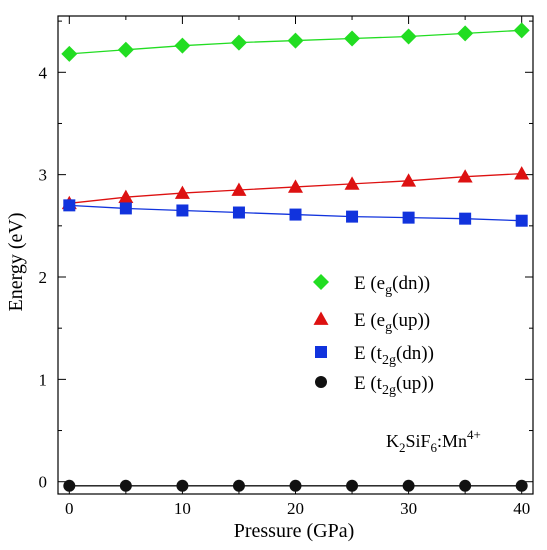 Image resolution: width=547 pixels, height=550 pixels. Describe the element at coordinates (321, 318) in the screenshot. I see `legend-marker-eg_up` at that location.